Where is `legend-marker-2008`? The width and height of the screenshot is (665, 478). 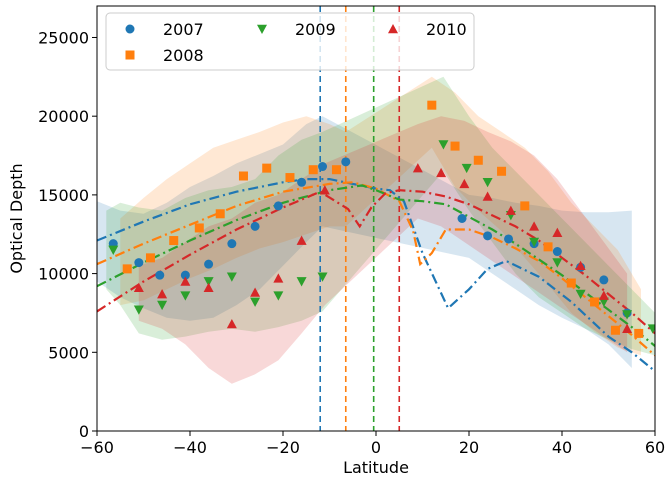 legend-marker-2008 is located at coordinates (130, 55).